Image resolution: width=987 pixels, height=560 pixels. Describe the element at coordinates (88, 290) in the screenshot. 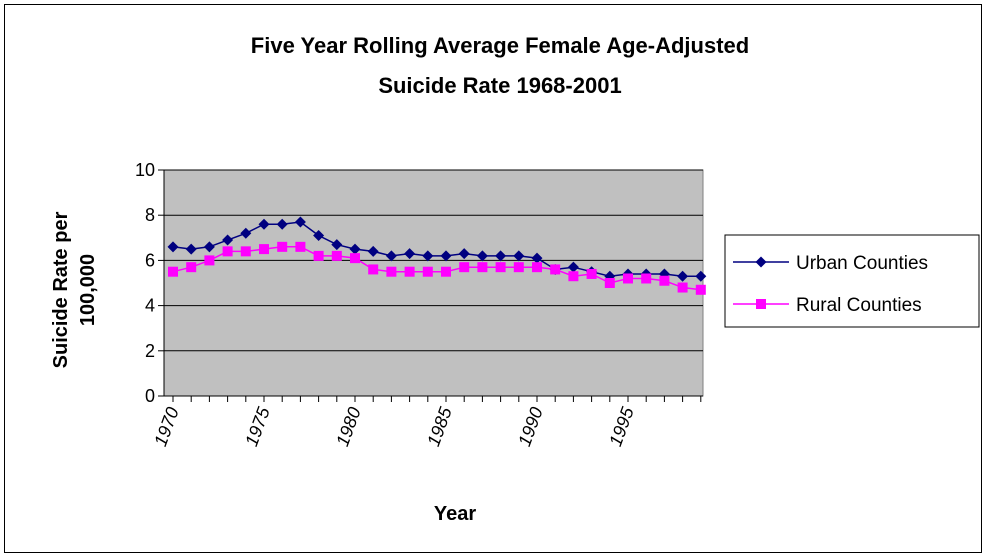

I see `y-axis-title-line2: 100,000` at that location.